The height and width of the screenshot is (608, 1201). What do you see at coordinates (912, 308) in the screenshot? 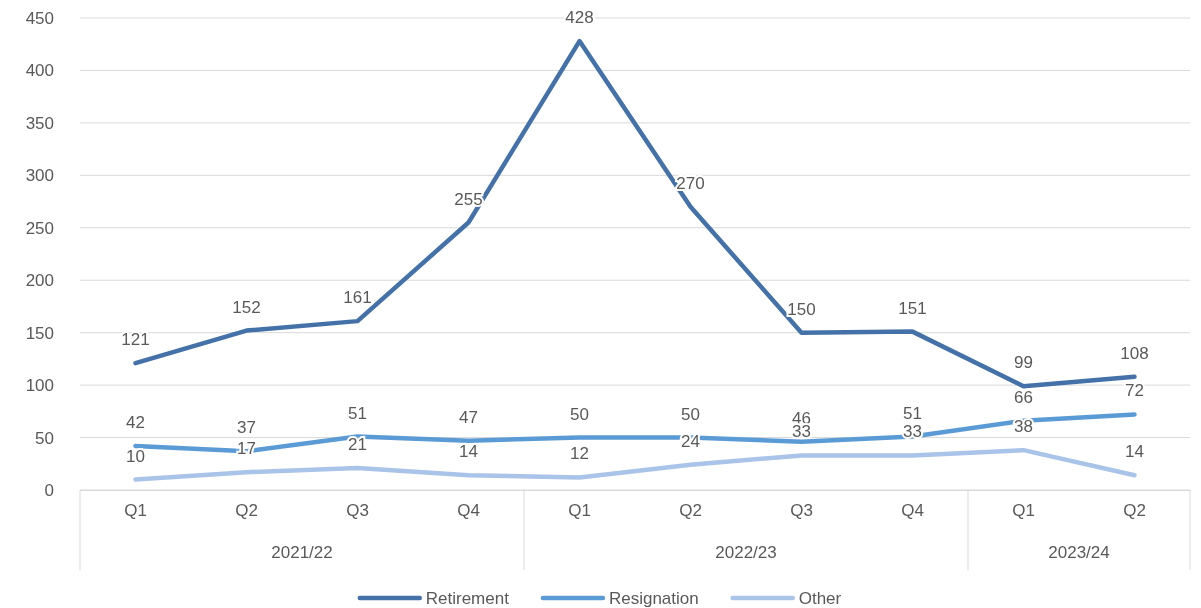
I see `data-label: 151` at bounding box center [912, 308].